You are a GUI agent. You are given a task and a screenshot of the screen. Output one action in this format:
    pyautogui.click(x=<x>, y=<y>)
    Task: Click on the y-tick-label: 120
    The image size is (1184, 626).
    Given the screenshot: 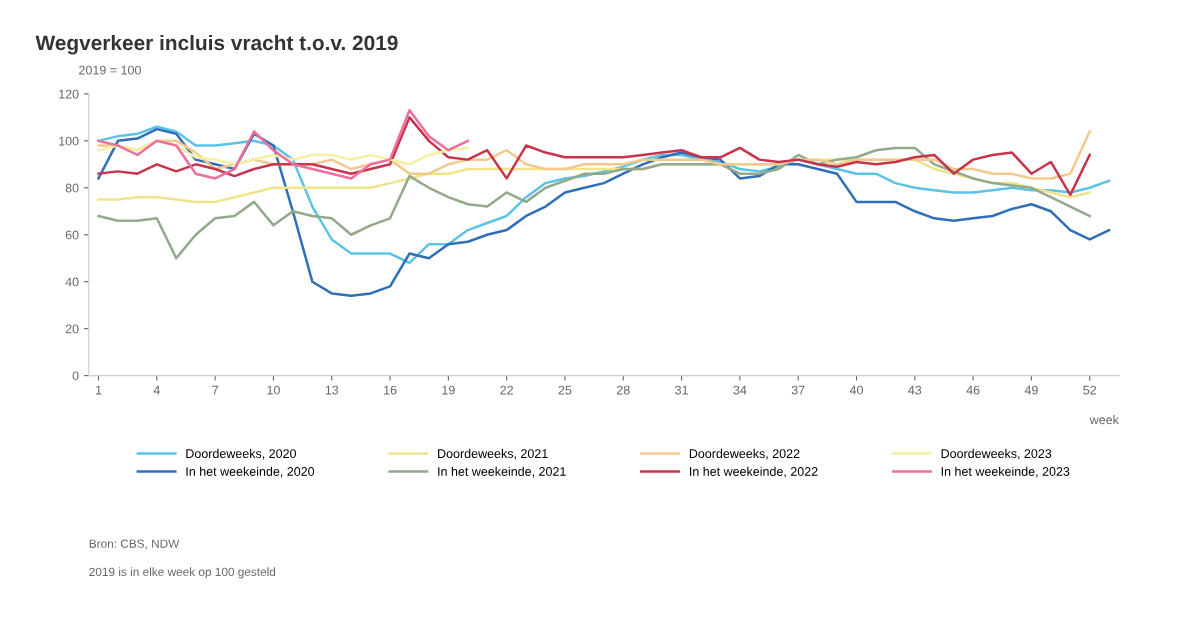 What is the action you would take?
    pyautogui.click(x=69, y=94)
    